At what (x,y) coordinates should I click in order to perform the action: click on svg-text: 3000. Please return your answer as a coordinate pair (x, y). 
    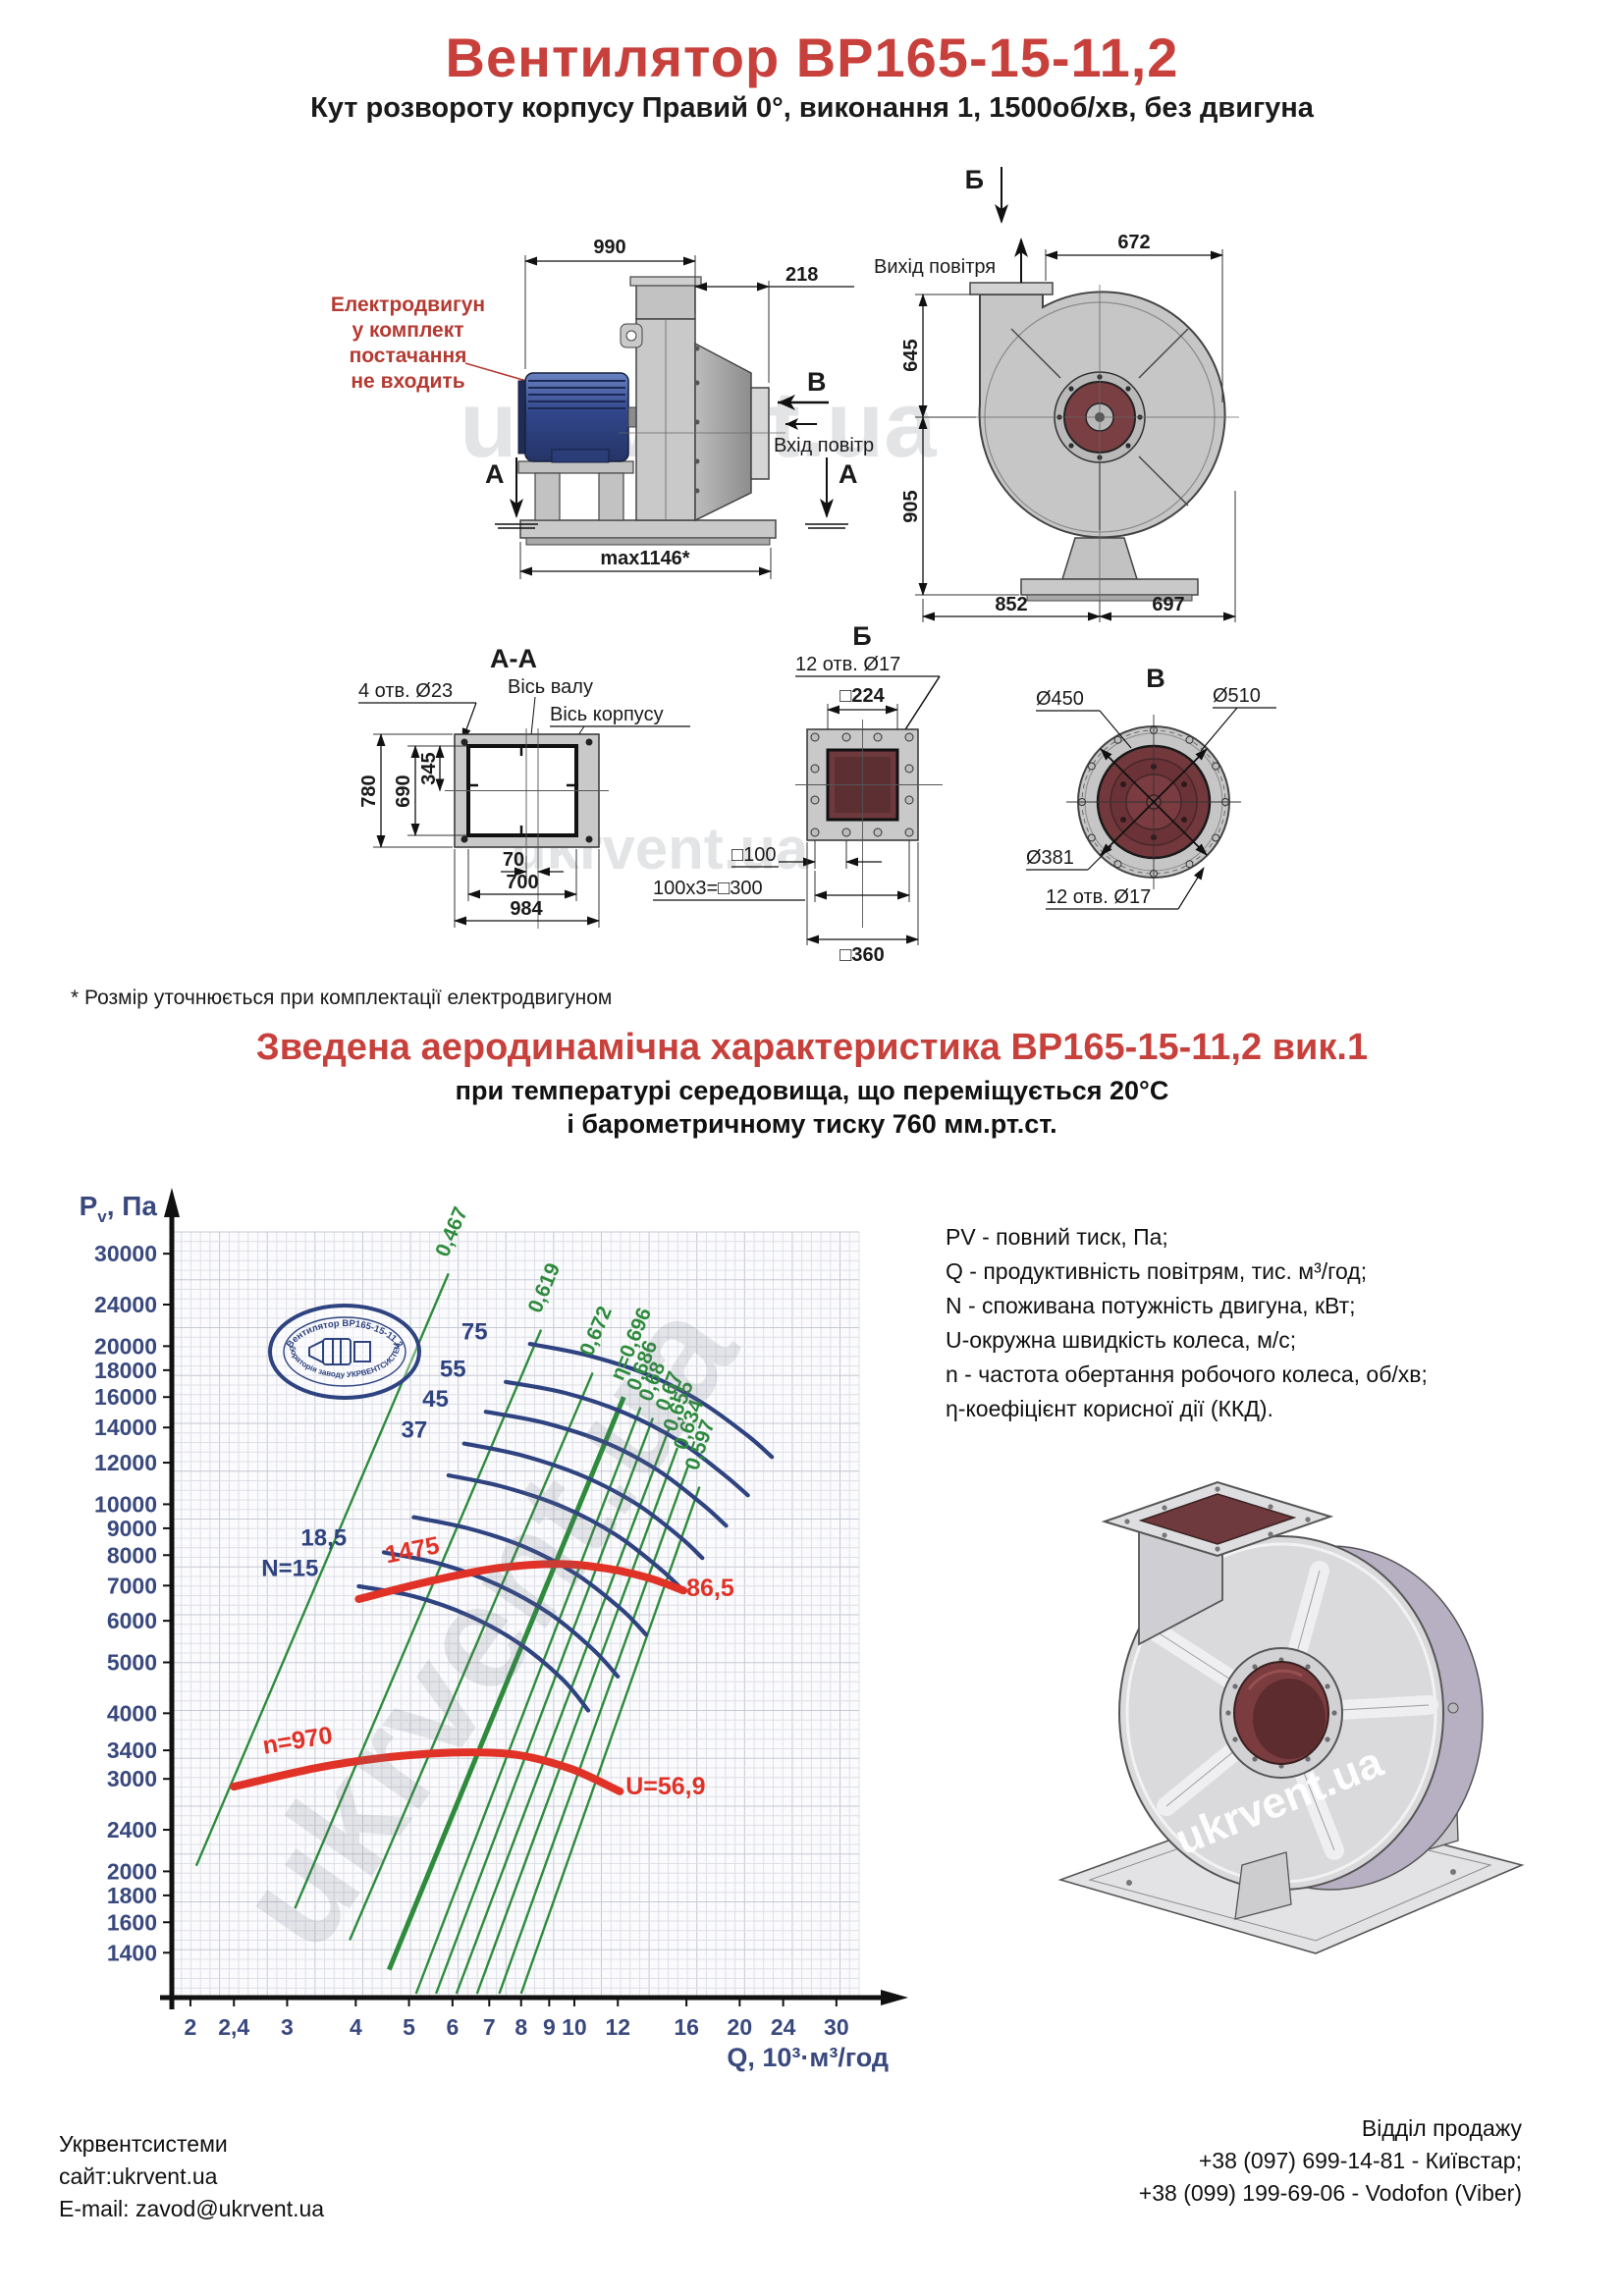
    Looking at the image, I should click on (132, 1778).